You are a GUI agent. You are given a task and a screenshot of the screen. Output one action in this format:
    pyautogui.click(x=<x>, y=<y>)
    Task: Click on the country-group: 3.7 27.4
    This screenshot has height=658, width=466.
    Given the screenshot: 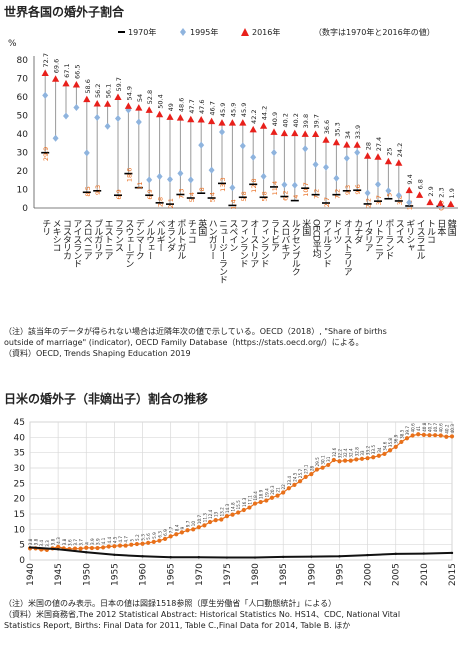 What is the action you would take?
    pyautogui.click(x=378, y=171)
    